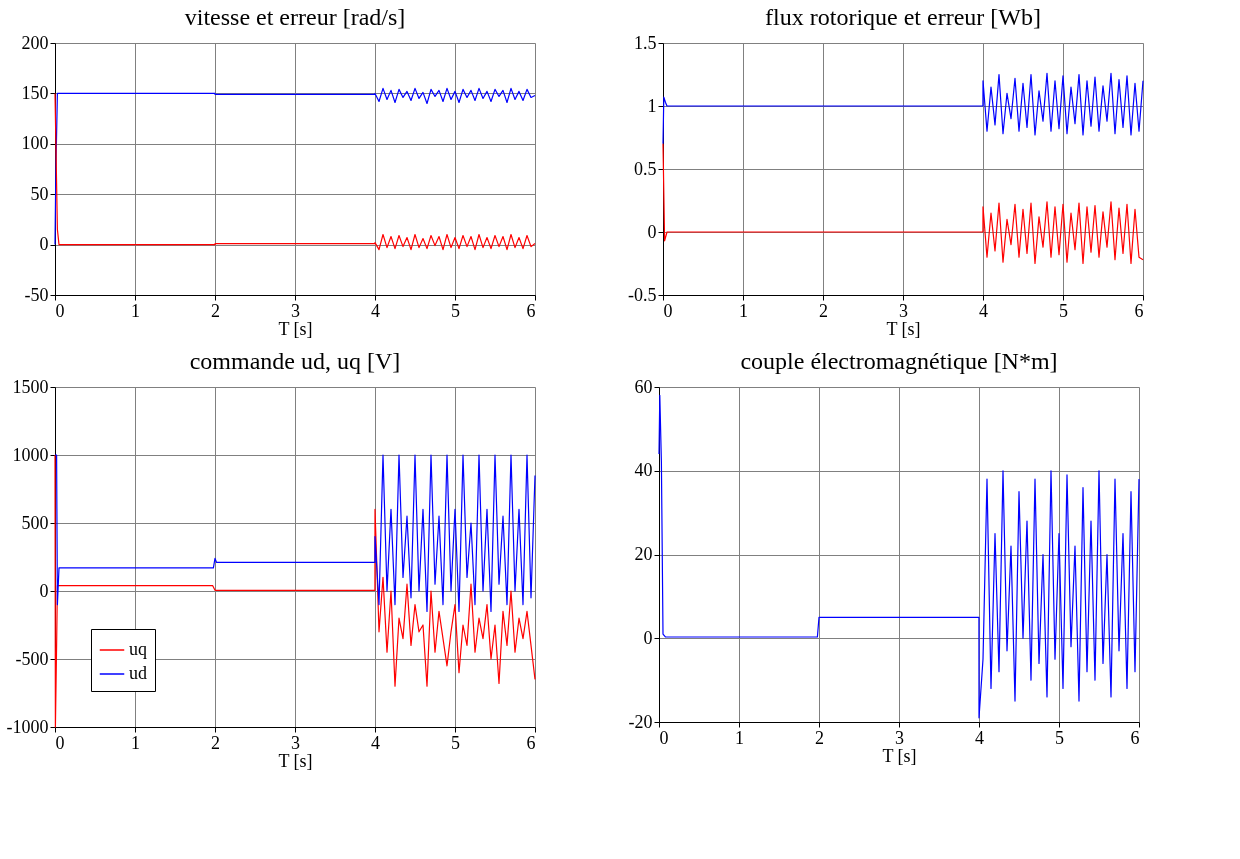 Image resolution: width=1240 pixels, height=859 pixels. I want to click on y-tick-label: 100, so click(35, 143).